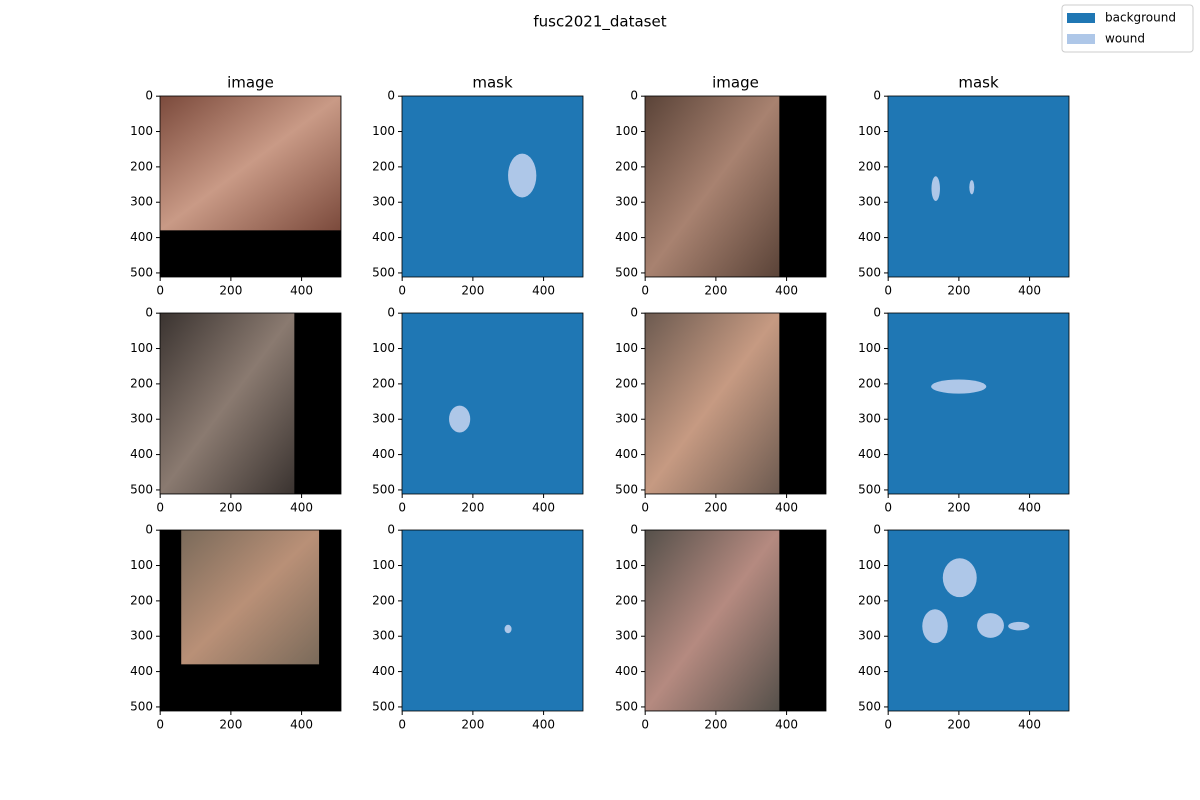  What do you see at coordinates (1125, 39) in the screenshot?
I see `legend-label: wound` at bounding box center [1125, 39].